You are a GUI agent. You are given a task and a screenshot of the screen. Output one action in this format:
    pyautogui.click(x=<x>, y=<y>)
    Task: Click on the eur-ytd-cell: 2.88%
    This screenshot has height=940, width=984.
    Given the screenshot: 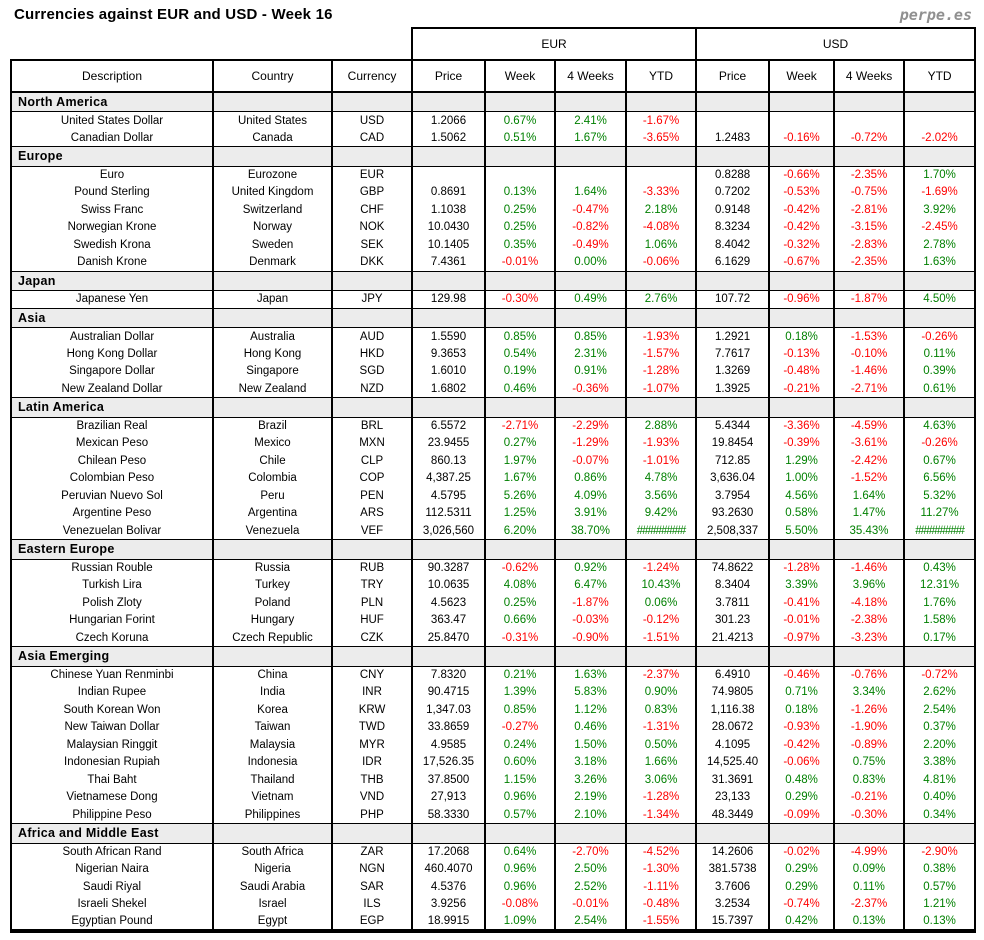 What is the action you would take?
    pyautogui.click(x=661, y=426)
    